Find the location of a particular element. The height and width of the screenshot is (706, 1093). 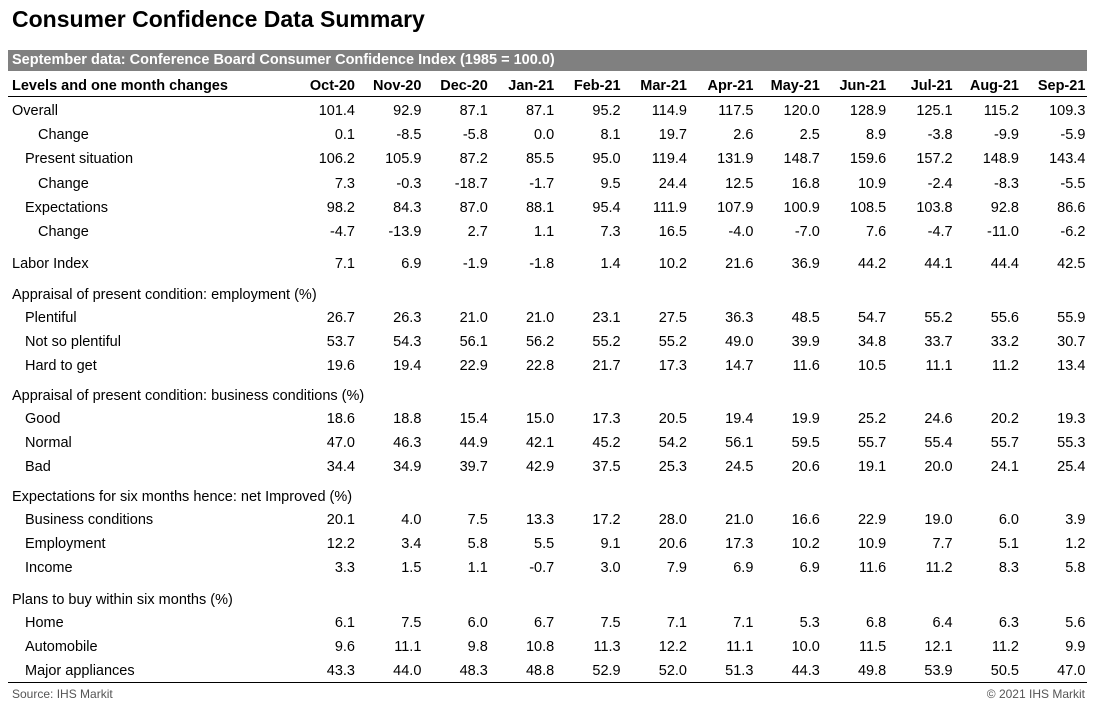

cell-value: 7.7 is located at coordinates (942, 543).